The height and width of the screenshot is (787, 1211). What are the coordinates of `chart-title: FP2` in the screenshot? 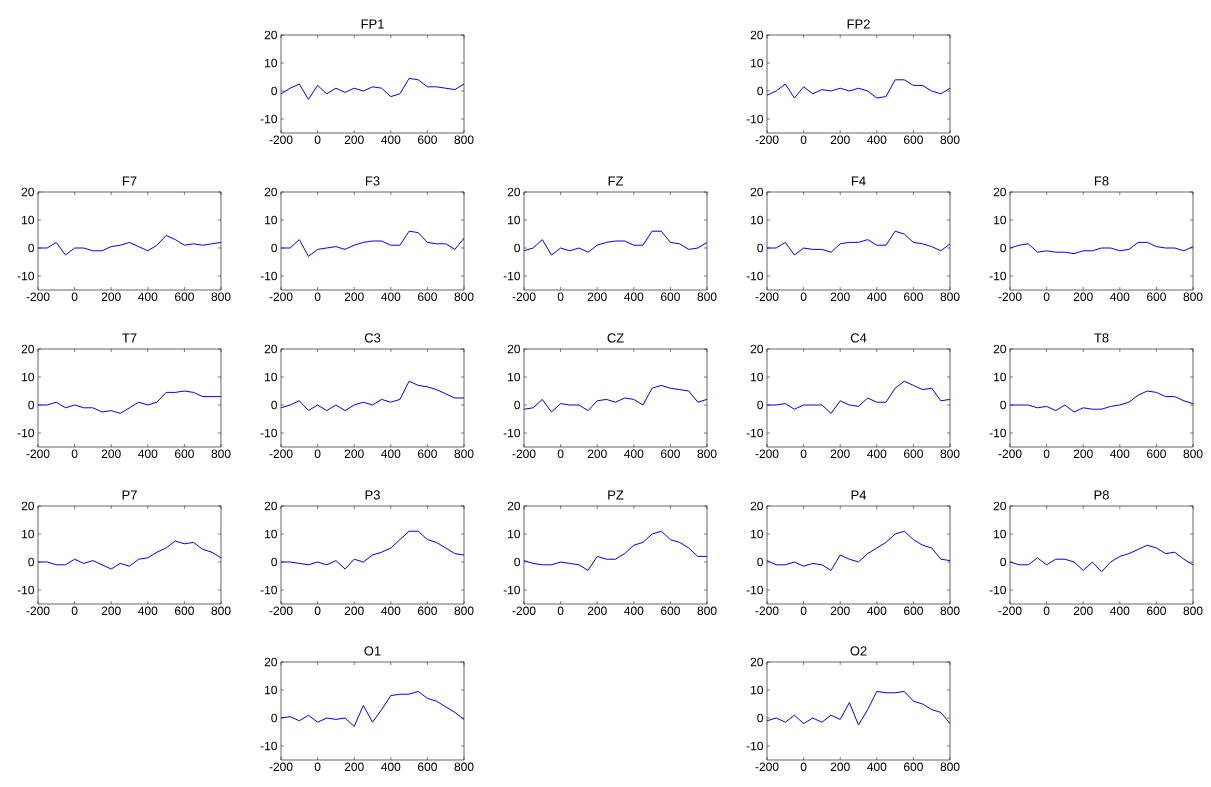 It's located at (858, 24).